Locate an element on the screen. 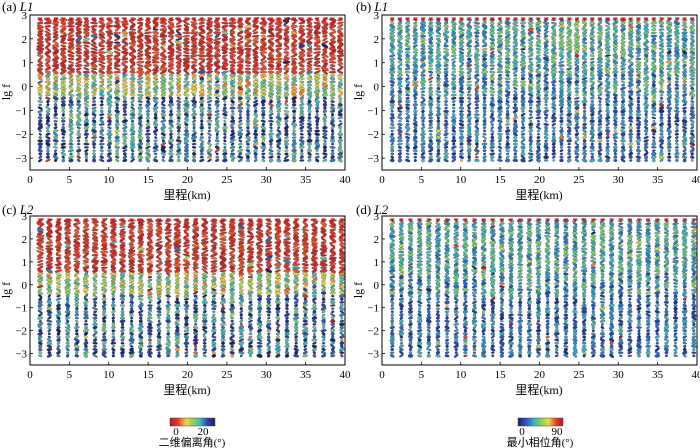  site-40-sounding is located at coordinates (692, 89).